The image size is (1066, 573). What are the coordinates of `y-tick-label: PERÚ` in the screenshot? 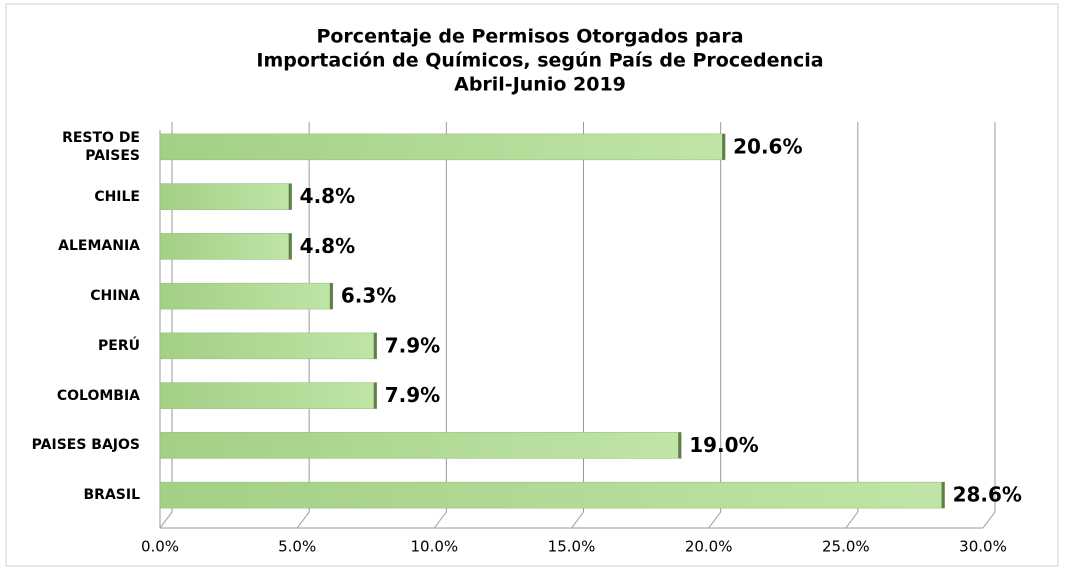 It's located at (119, 345).